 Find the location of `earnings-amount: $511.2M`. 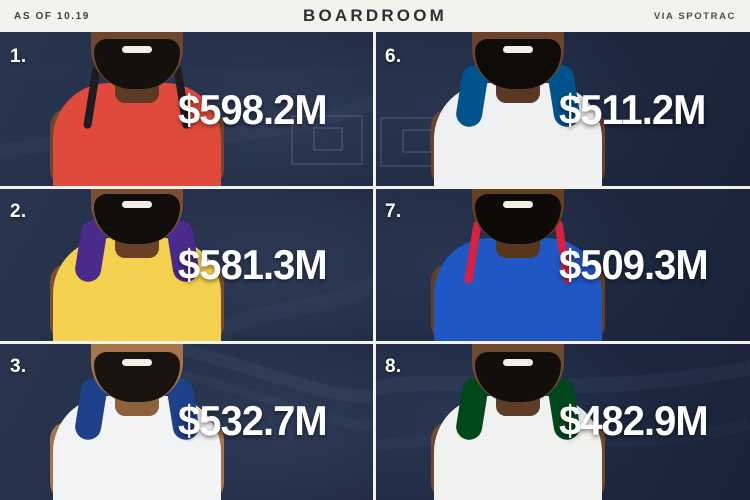

earnings-amount: $511.2M is located at coordinates (632, 109).